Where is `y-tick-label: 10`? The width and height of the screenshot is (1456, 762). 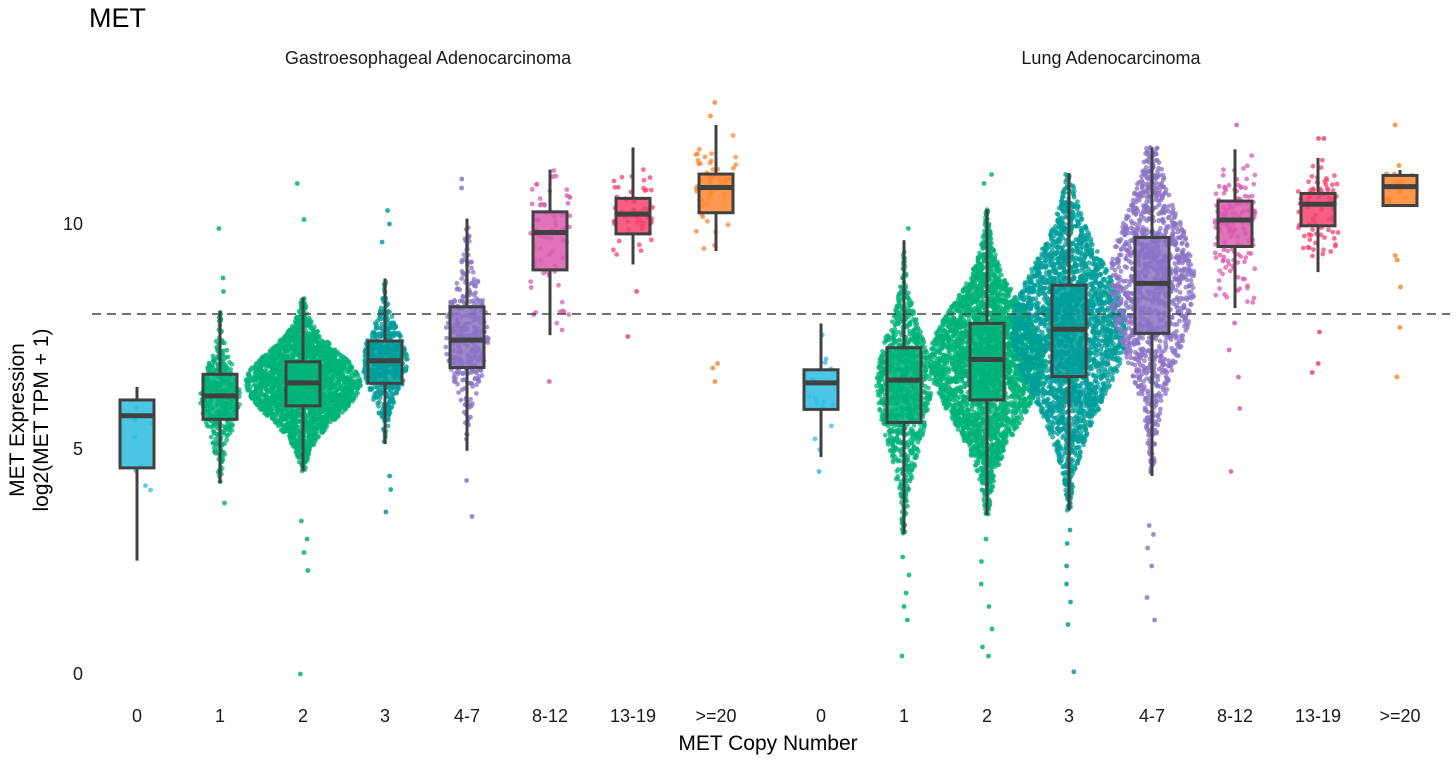
y-tick-label: 10 is located at coordinates (73, 224).